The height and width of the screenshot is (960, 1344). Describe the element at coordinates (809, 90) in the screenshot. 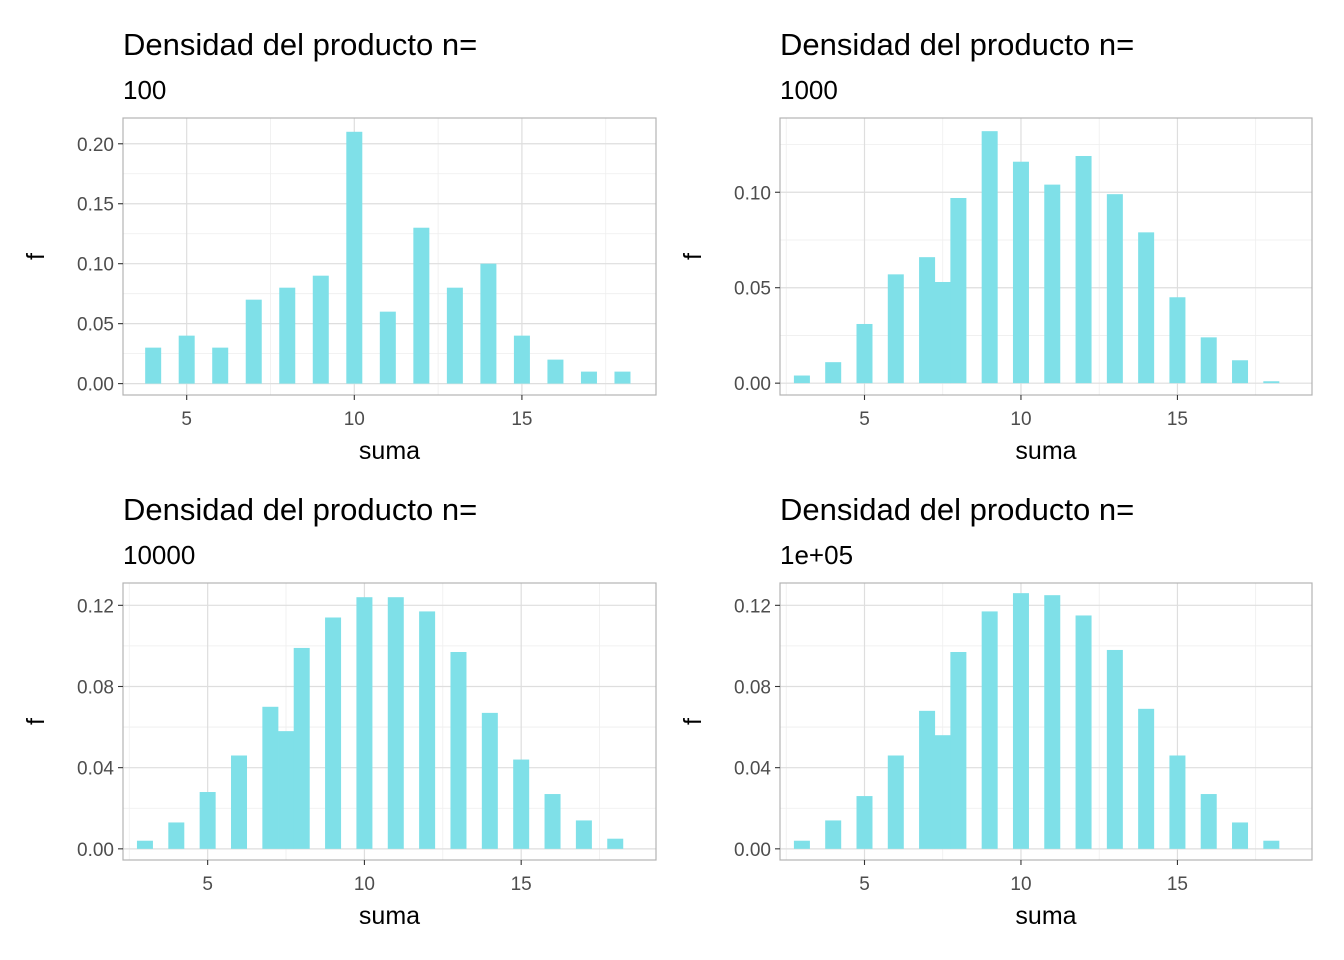

I see `chart-subtitle: 1000` at that location.